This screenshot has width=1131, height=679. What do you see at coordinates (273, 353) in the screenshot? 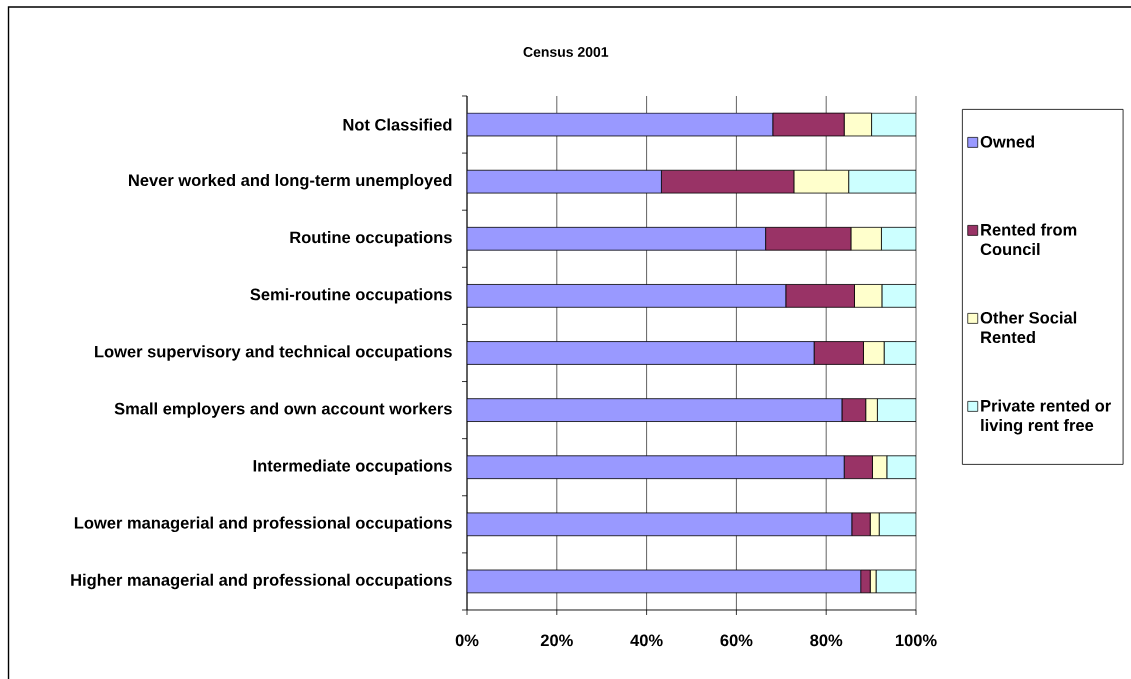
I see `y-tick-label: Lower supervisory and technical occupations` at bounding box center [273, 353].